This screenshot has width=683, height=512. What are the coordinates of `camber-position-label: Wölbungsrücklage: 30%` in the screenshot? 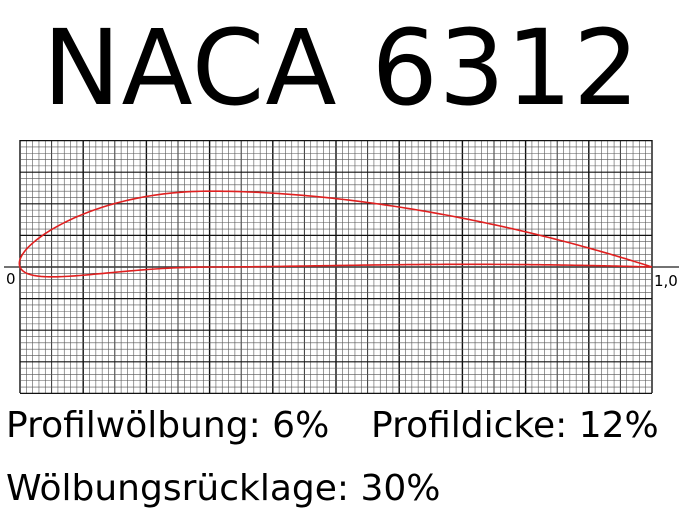 It's located at (223, 488).